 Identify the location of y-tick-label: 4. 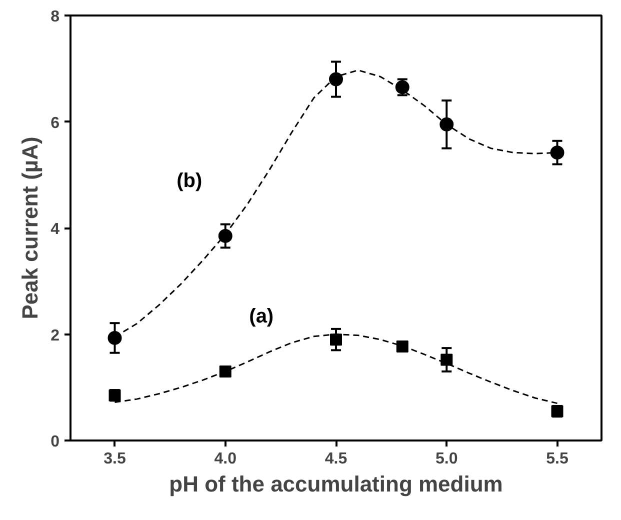
(55, 229).